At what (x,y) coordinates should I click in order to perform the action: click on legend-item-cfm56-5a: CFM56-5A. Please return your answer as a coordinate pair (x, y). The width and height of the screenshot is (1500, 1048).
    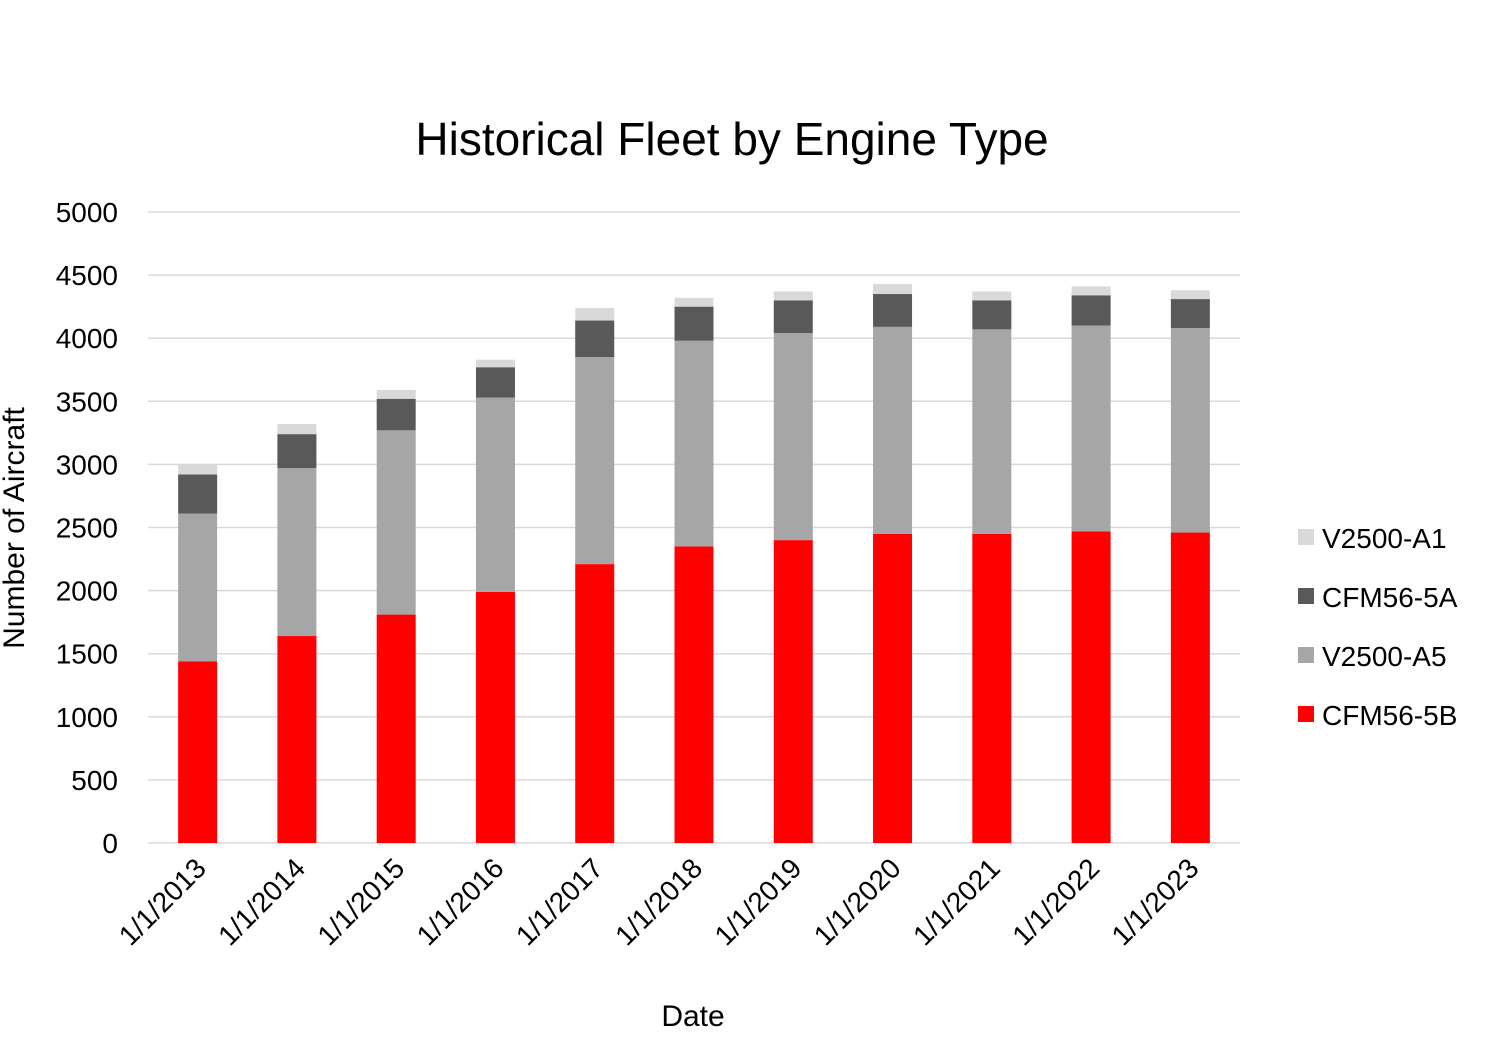
    Looking at the image, I should click on (1378, 597).